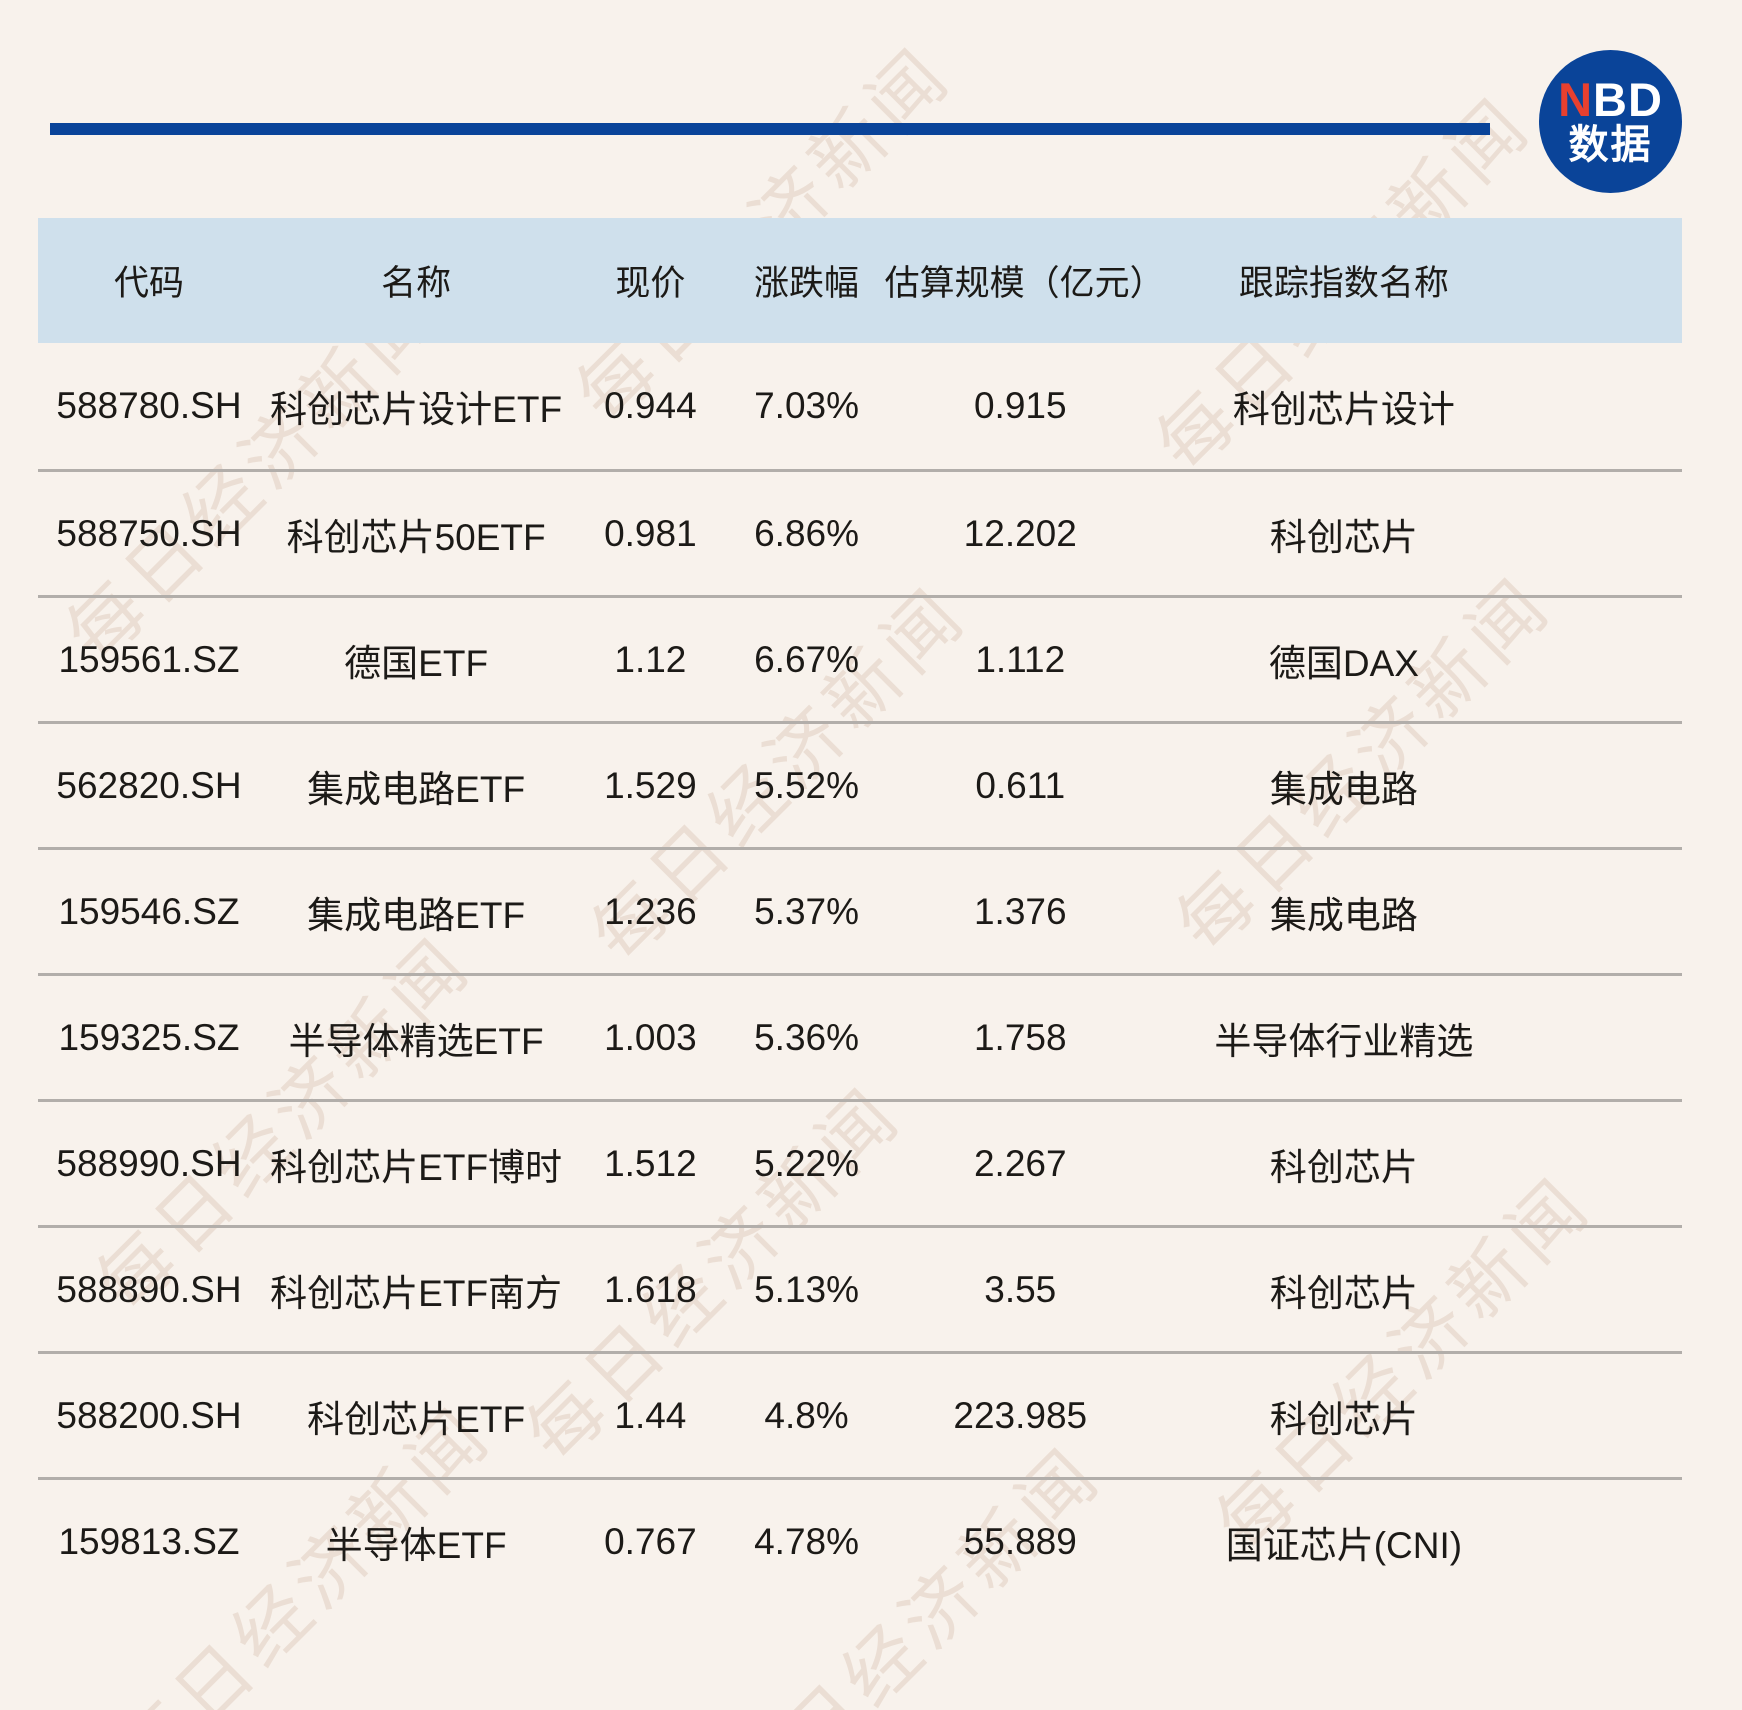 This screenshot has height=1710, width=1742. I want to click on cell-index: 国证芯片(CNI), so click(1344, 1545).